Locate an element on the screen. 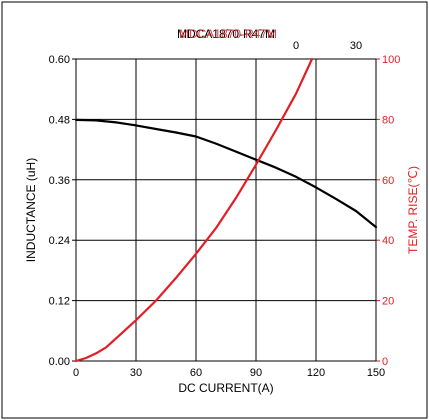 The height and width of the screenshot is (420, 429). x-tick-label: 150 is located at coordinates (376, 373).